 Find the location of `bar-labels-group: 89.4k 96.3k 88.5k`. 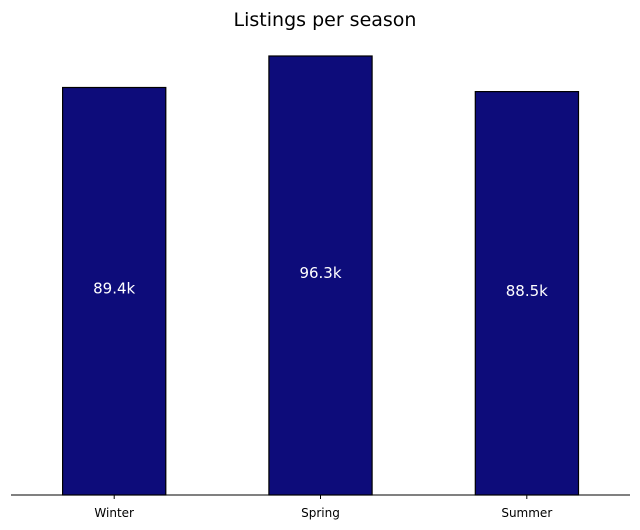

bar-labels-group: 89.4k 96.3k 88.5k is located at coordinates (320, 282).